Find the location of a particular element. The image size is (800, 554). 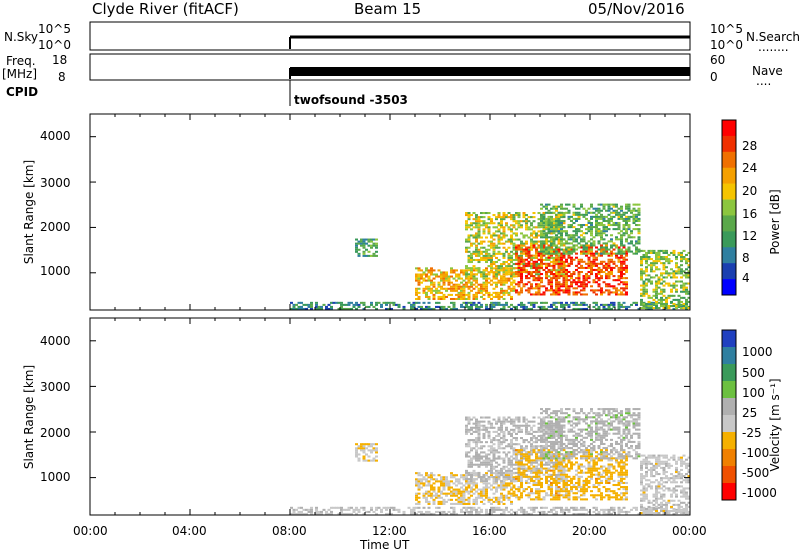

power-echo-cells is located at coordinates (490, 256).